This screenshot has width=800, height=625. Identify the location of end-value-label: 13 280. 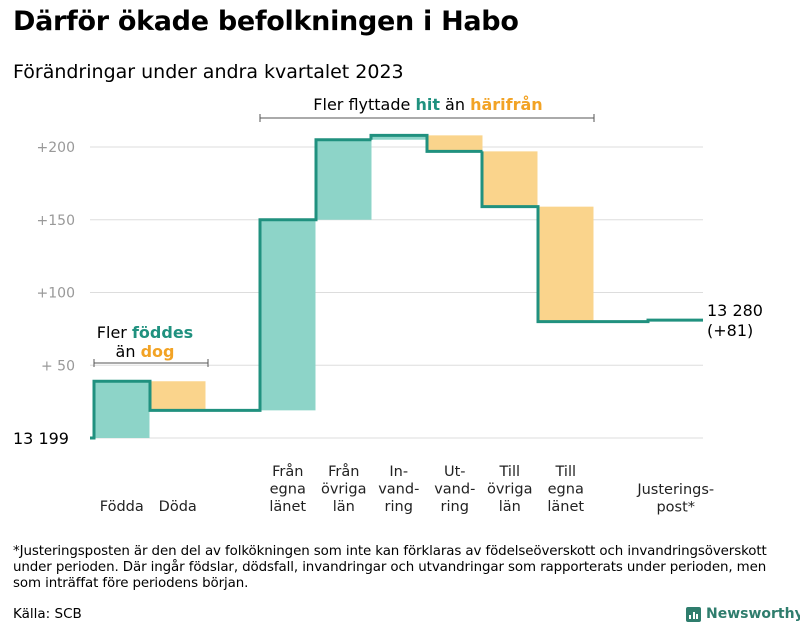
(735, 310).